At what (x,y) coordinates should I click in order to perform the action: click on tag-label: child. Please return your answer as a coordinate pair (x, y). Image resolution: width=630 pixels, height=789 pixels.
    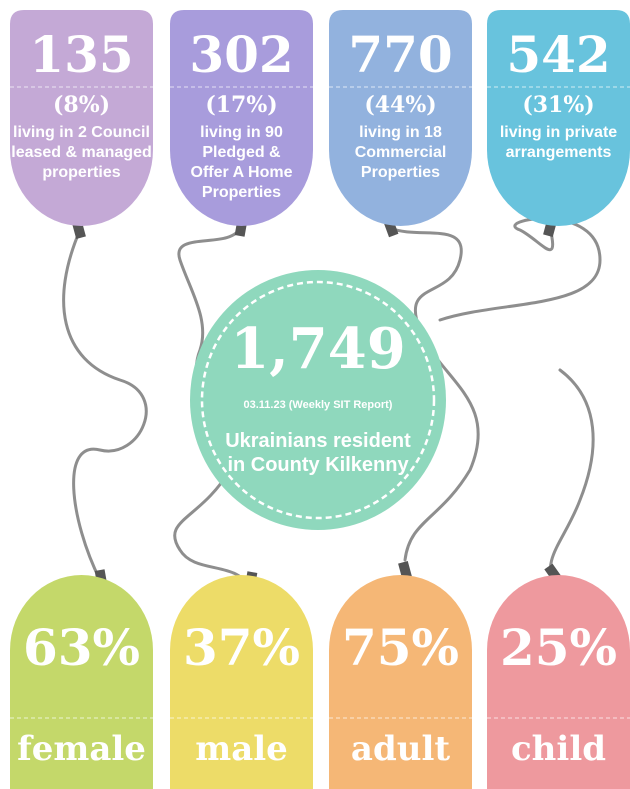
    Looking at the image, I should click on (558, 749).